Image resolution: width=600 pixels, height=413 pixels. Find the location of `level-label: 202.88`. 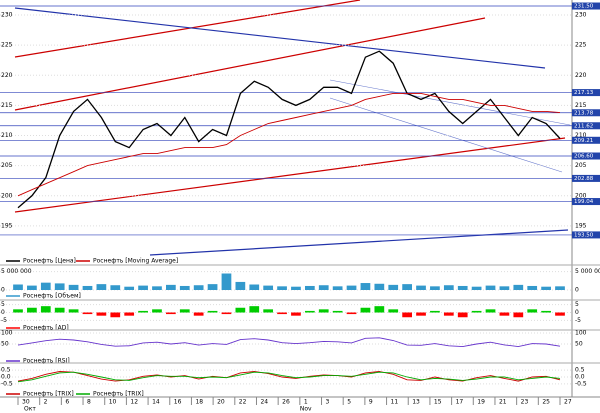

level-label: 202.88 is located at coordinates (584, 179).